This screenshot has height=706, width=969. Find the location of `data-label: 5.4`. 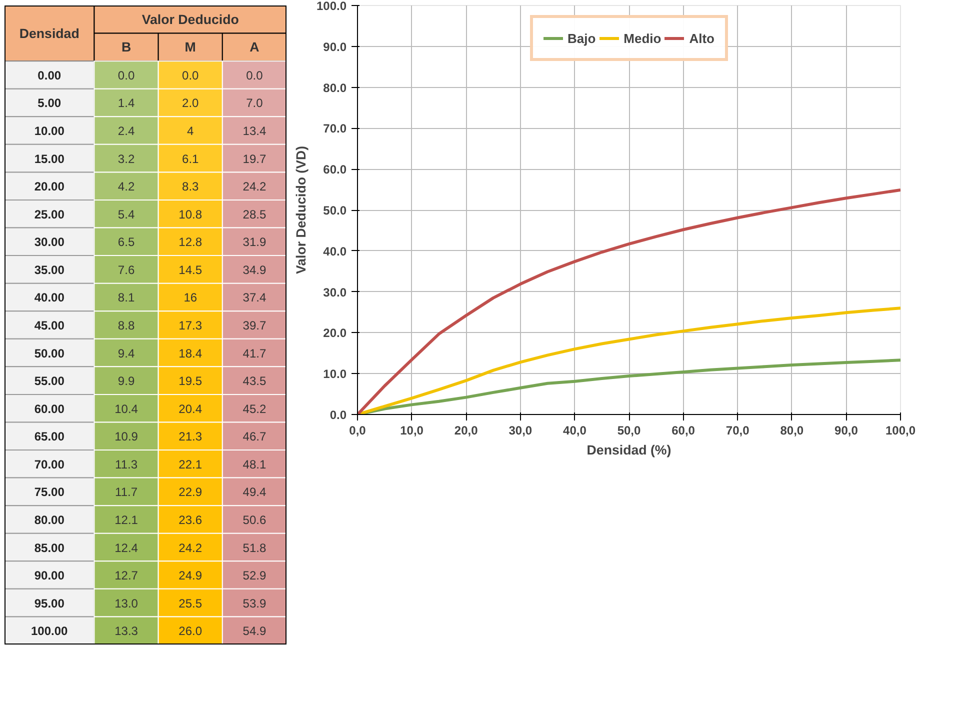

data-label: 5.4 is located at coordinates (126, 214).